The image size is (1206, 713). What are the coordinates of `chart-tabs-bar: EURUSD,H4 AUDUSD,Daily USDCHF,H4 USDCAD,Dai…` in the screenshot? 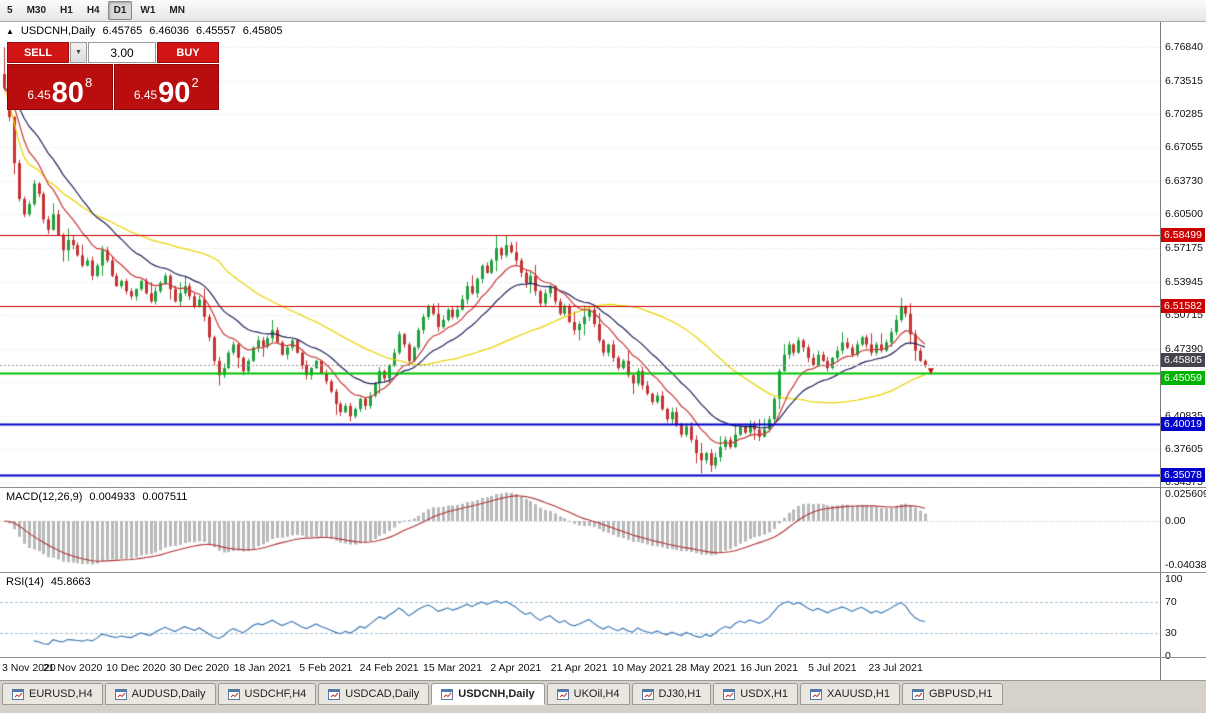 It's located at (603, 694).